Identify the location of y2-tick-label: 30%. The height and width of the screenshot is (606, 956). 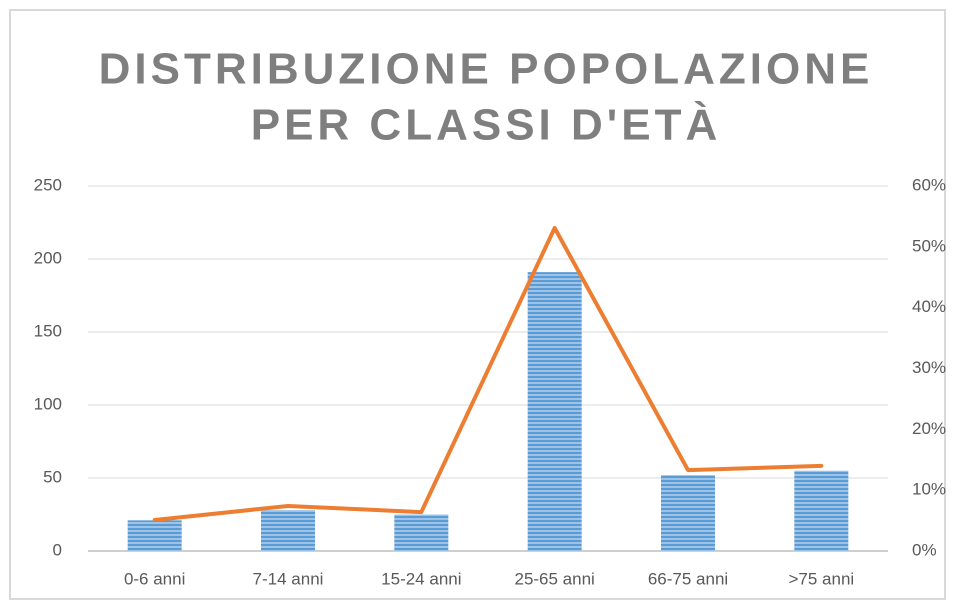
(929, 367).